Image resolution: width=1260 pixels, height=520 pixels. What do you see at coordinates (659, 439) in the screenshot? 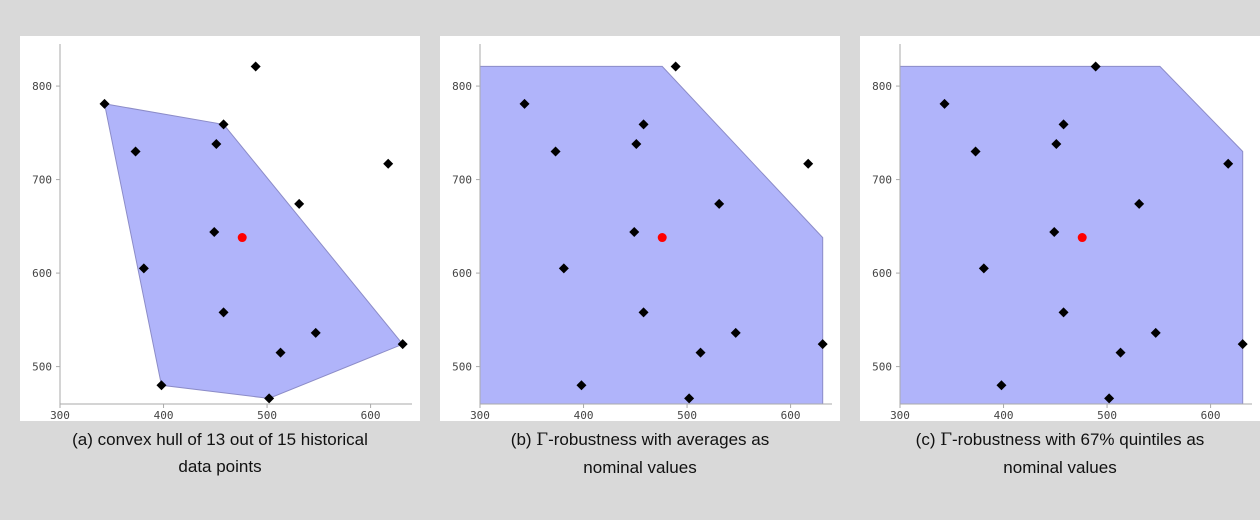
I see `caption-rest: -robustness with averages as` at bounding box center [659, 439].